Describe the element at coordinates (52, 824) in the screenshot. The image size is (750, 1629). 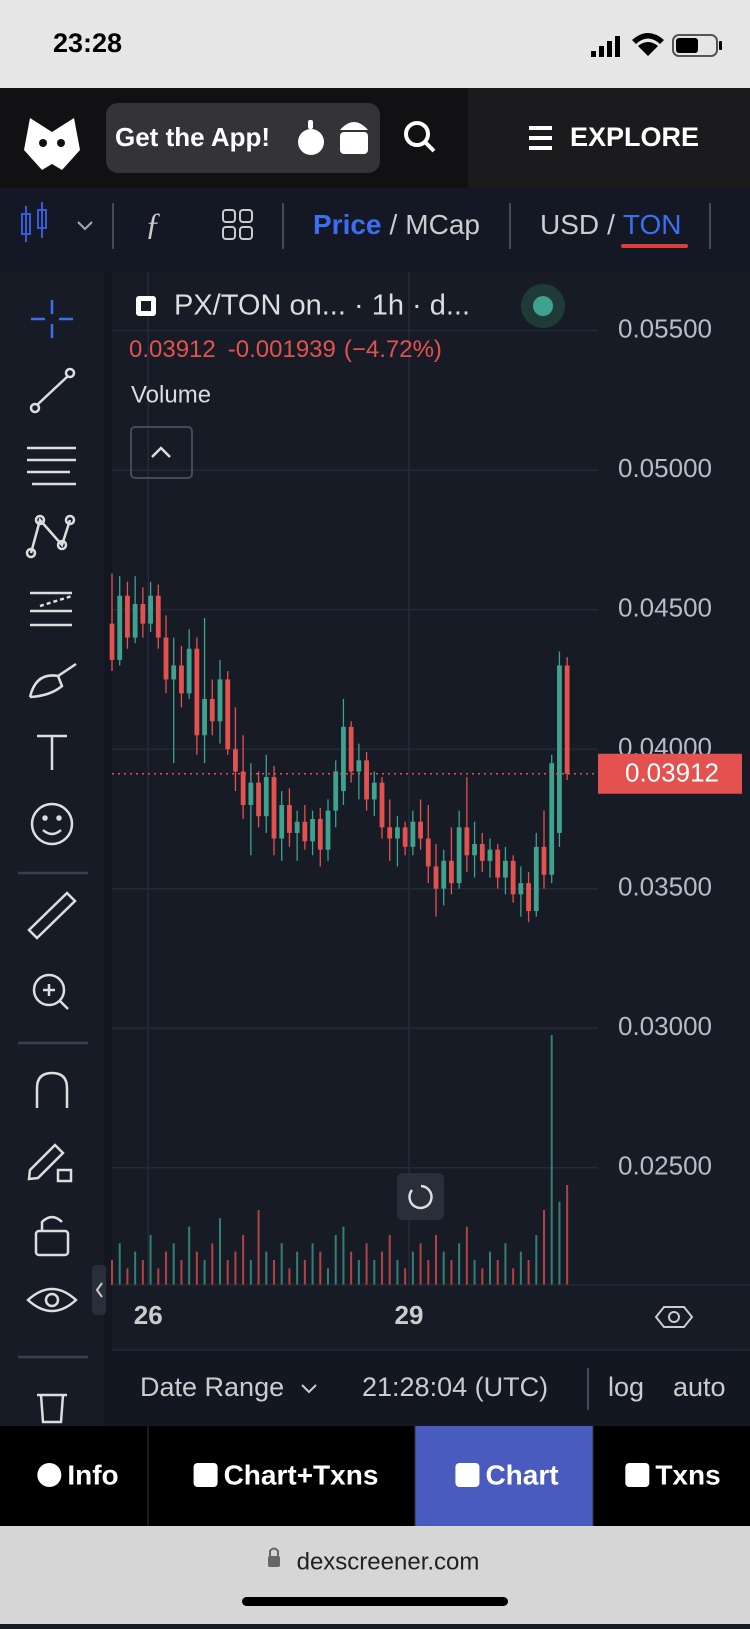
I see `emoji-tool` at that location.